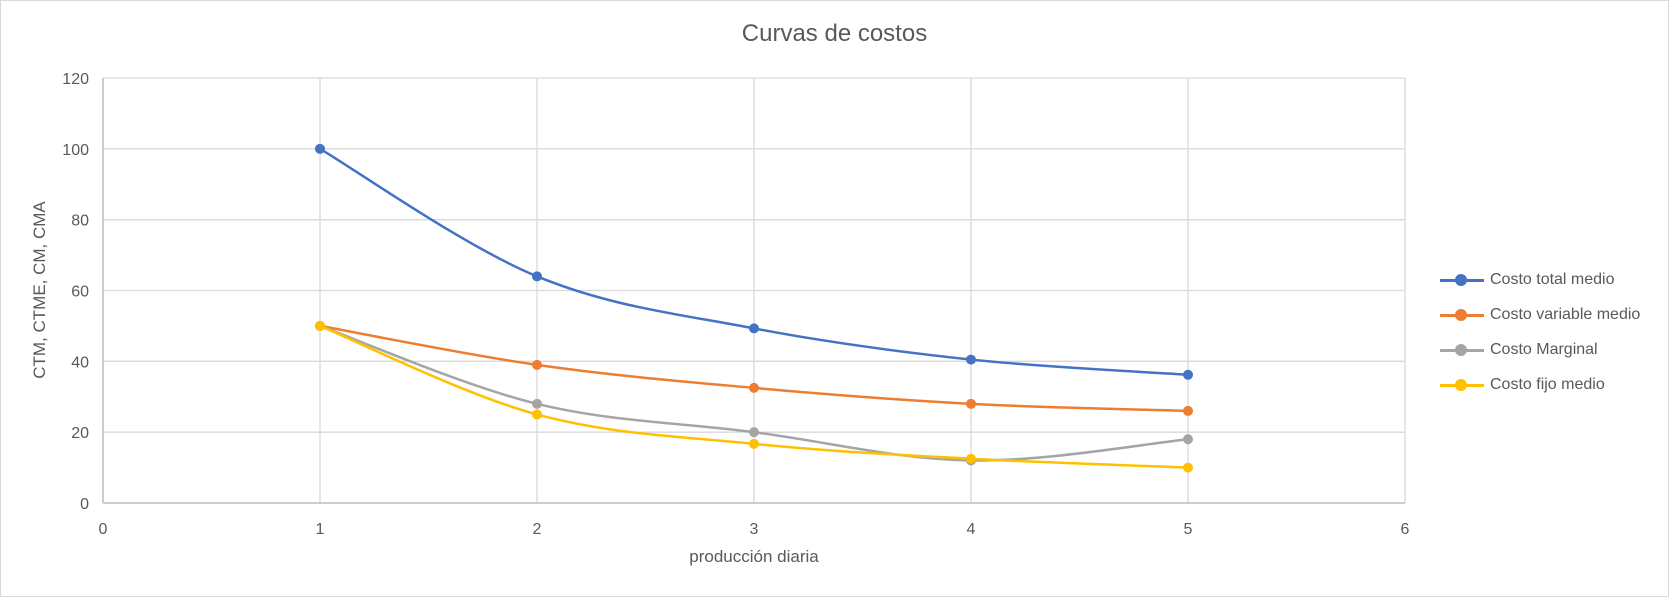  I want to click on legend-item-costo-variable-medio: Costo variable medio, so click(1540, 314).